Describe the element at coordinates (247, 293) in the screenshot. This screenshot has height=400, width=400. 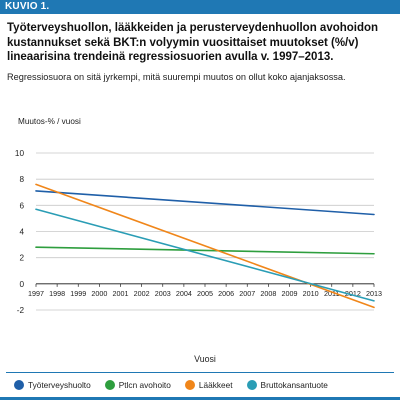
I see `x-tick-label: 2007` at that location.